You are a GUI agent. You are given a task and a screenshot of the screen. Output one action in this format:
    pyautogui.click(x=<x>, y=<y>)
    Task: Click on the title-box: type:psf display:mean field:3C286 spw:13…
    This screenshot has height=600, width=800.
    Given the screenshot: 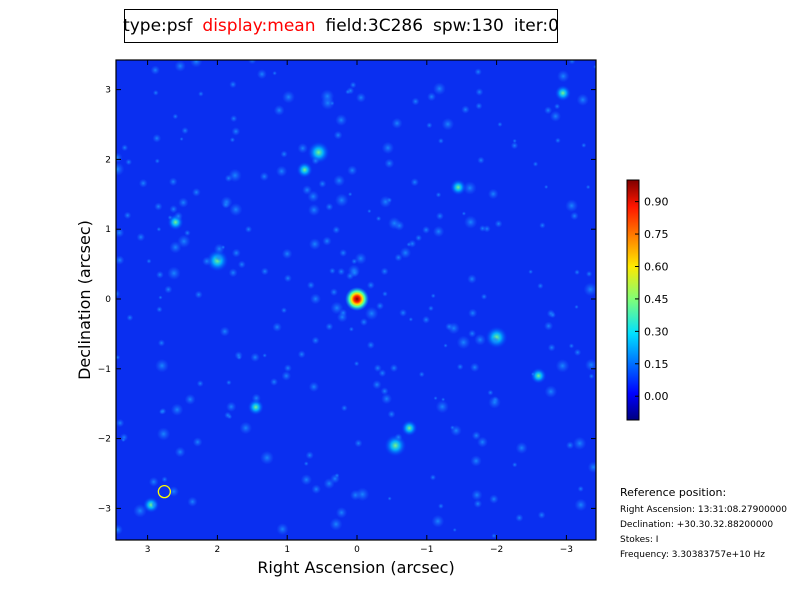 What is the action you would take?
    pyautogui.click(x=341, y=26)
    